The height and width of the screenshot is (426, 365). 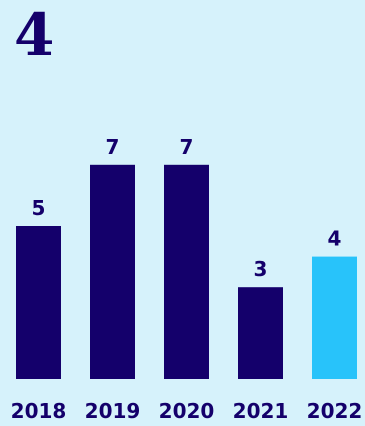 What do you see at coordinates (39, 411) in the screenshot?
I see `x-tick-label-2018: 2018` at bounding box center [39, 411].